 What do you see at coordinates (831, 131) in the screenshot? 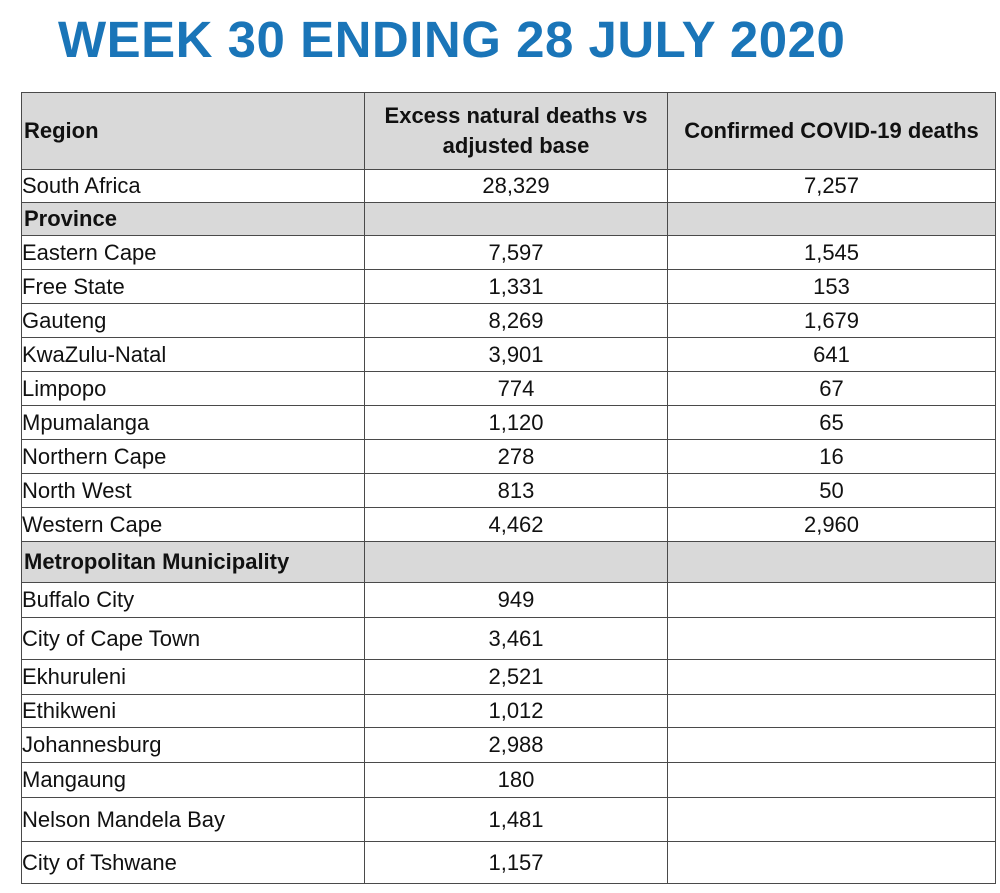
I see `column-header-confirmed-deaths: Confirmed COVID-19 deaths` at bounding box center [831, 131].